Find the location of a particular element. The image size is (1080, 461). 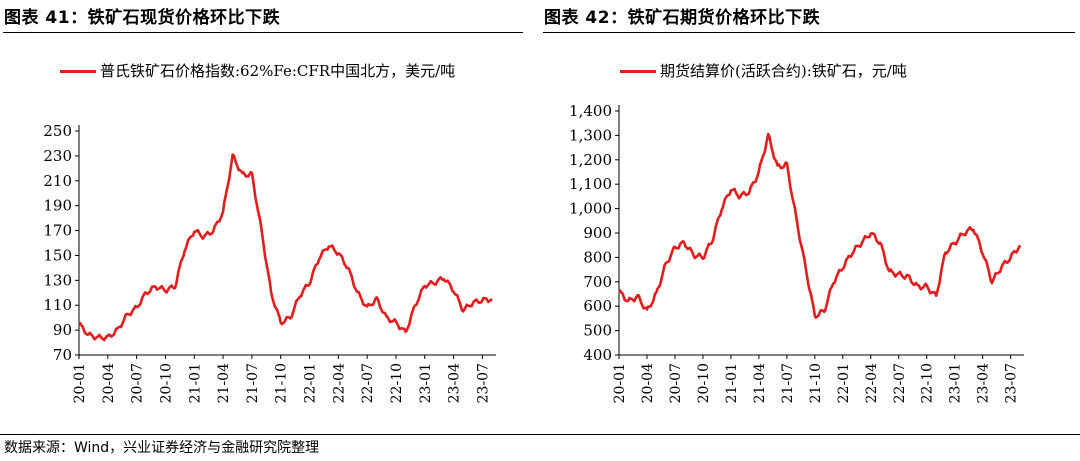

y-tick-label: 70 is located at coordinates (62, 355).